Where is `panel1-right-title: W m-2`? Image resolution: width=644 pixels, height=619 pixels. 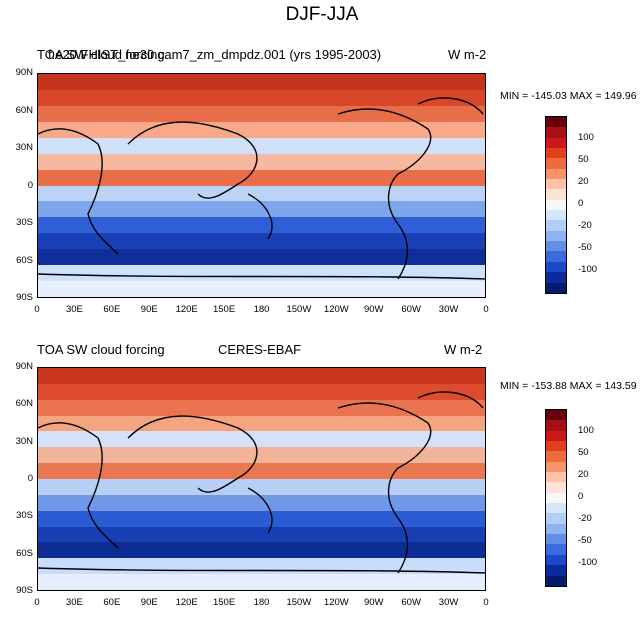 panel1-right-title: W m-2 is located at coordinates (467, 54).